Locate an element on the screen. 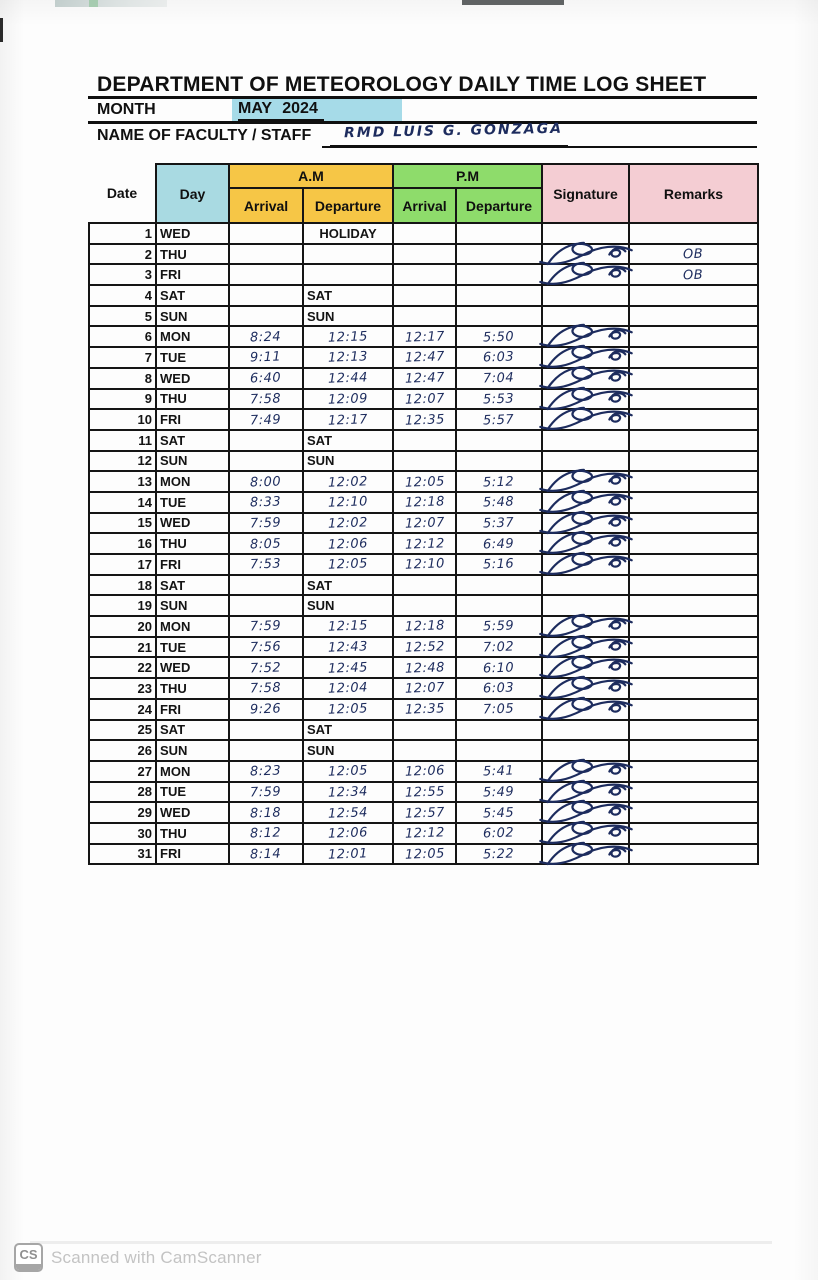 The width and height of the screenshot is (818, 1280). pm-arrival-cell: 12:05 is located at coordinates (424, 481).